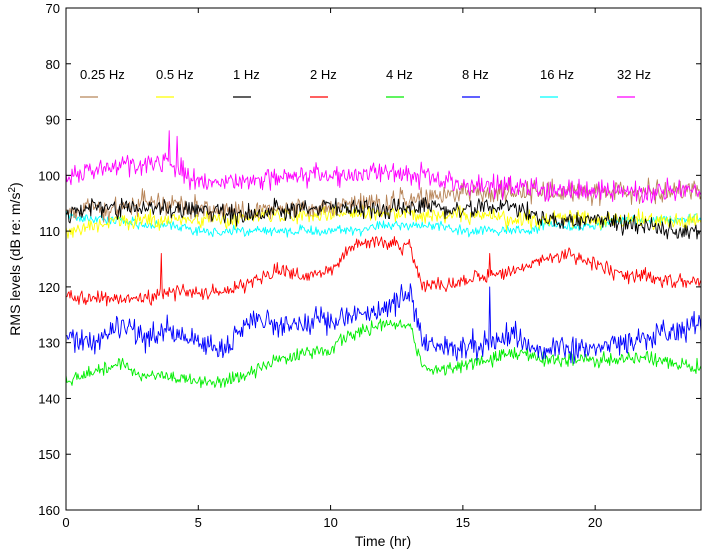 The width and height of the screenshot is (703, 551). What do you see at coordinates (463, 522) in the screenshot?
I see `x-tick-label: 15` at bounding box center [463, 522].